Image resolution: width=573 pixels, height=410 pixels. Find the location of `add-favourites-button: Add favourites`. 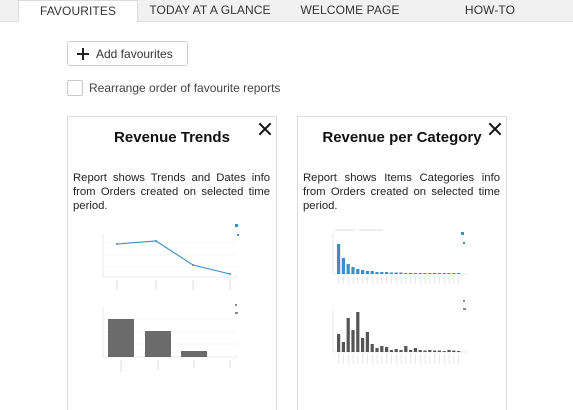

add-favourites-button: Add favourites is located at coordinates (127, 53).